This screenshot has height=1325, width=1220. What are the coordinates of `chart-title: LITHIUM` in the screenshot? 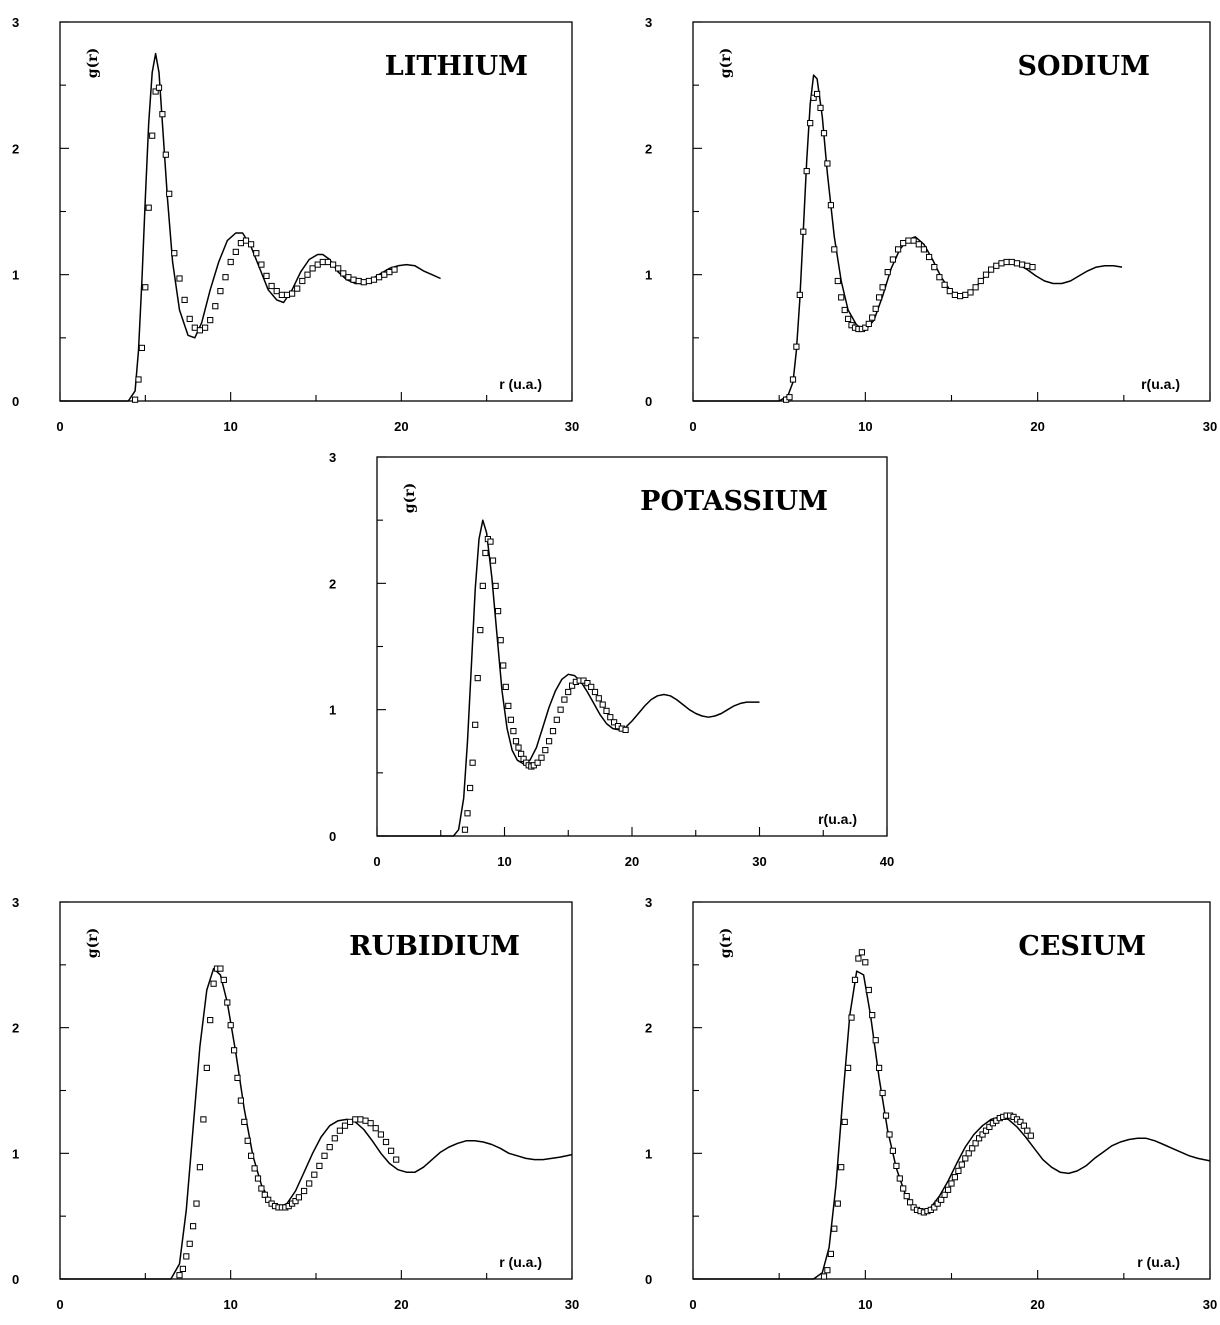 It's located at (456, 66).